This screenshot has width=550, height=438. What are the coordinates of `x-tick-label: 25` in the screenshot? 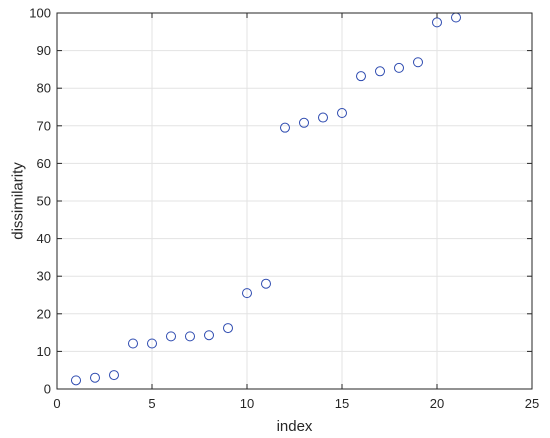 It's located at (532, 403).